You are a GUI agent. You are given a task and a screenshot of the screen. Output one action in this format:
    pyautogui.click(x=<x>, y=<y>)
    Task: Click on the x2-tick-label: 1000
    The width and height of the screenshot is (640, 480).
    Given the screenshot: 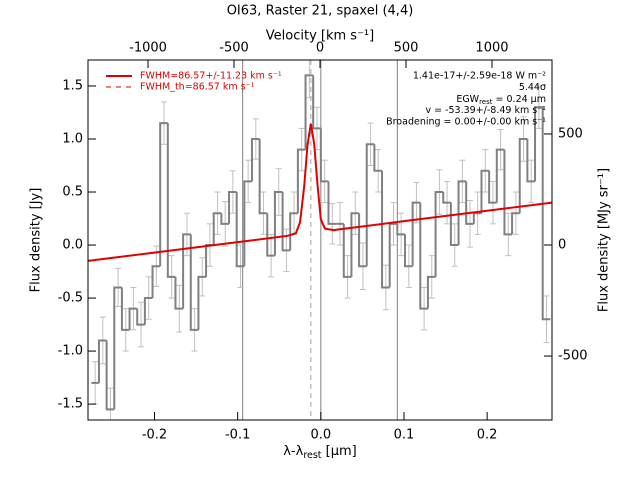 What is the action you would take?
    pyautogui.click(x=491, y=48)
    